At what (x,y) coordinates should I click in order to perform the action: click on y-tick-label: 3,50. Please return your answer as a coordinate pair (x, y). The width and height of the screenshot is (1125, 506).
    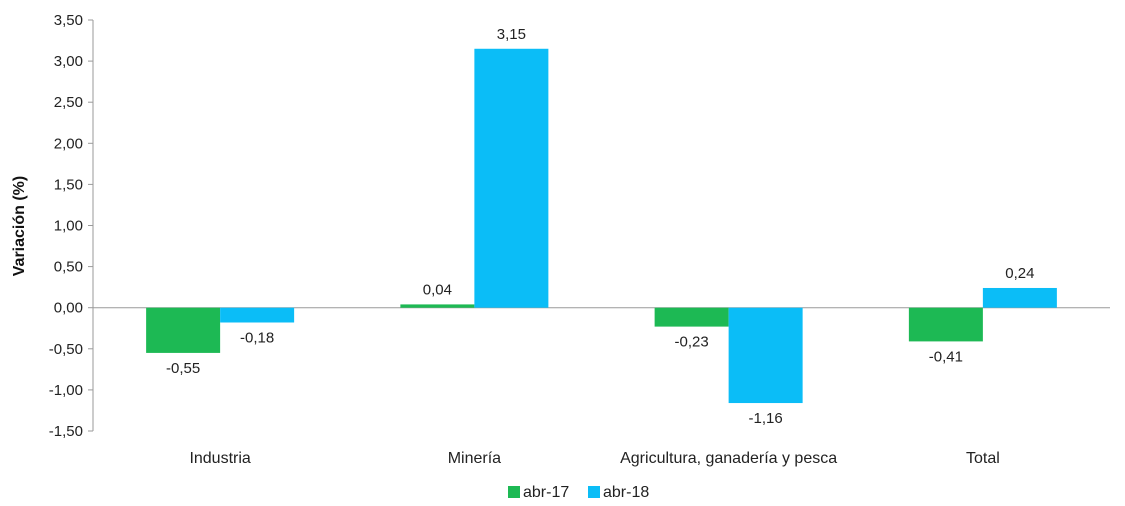
    Looking at the image, I should click on (68, 20).